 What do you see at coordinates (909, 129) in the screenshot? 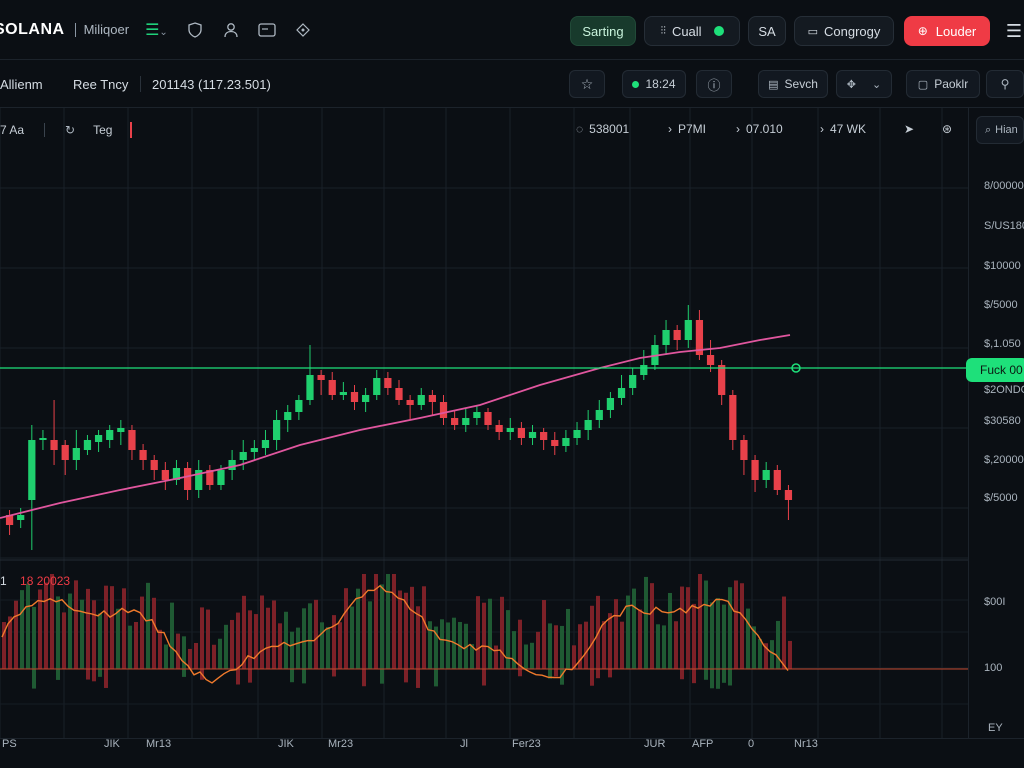
I see `cursor-tool-icon: ➤` at bounding box center [909, 129].